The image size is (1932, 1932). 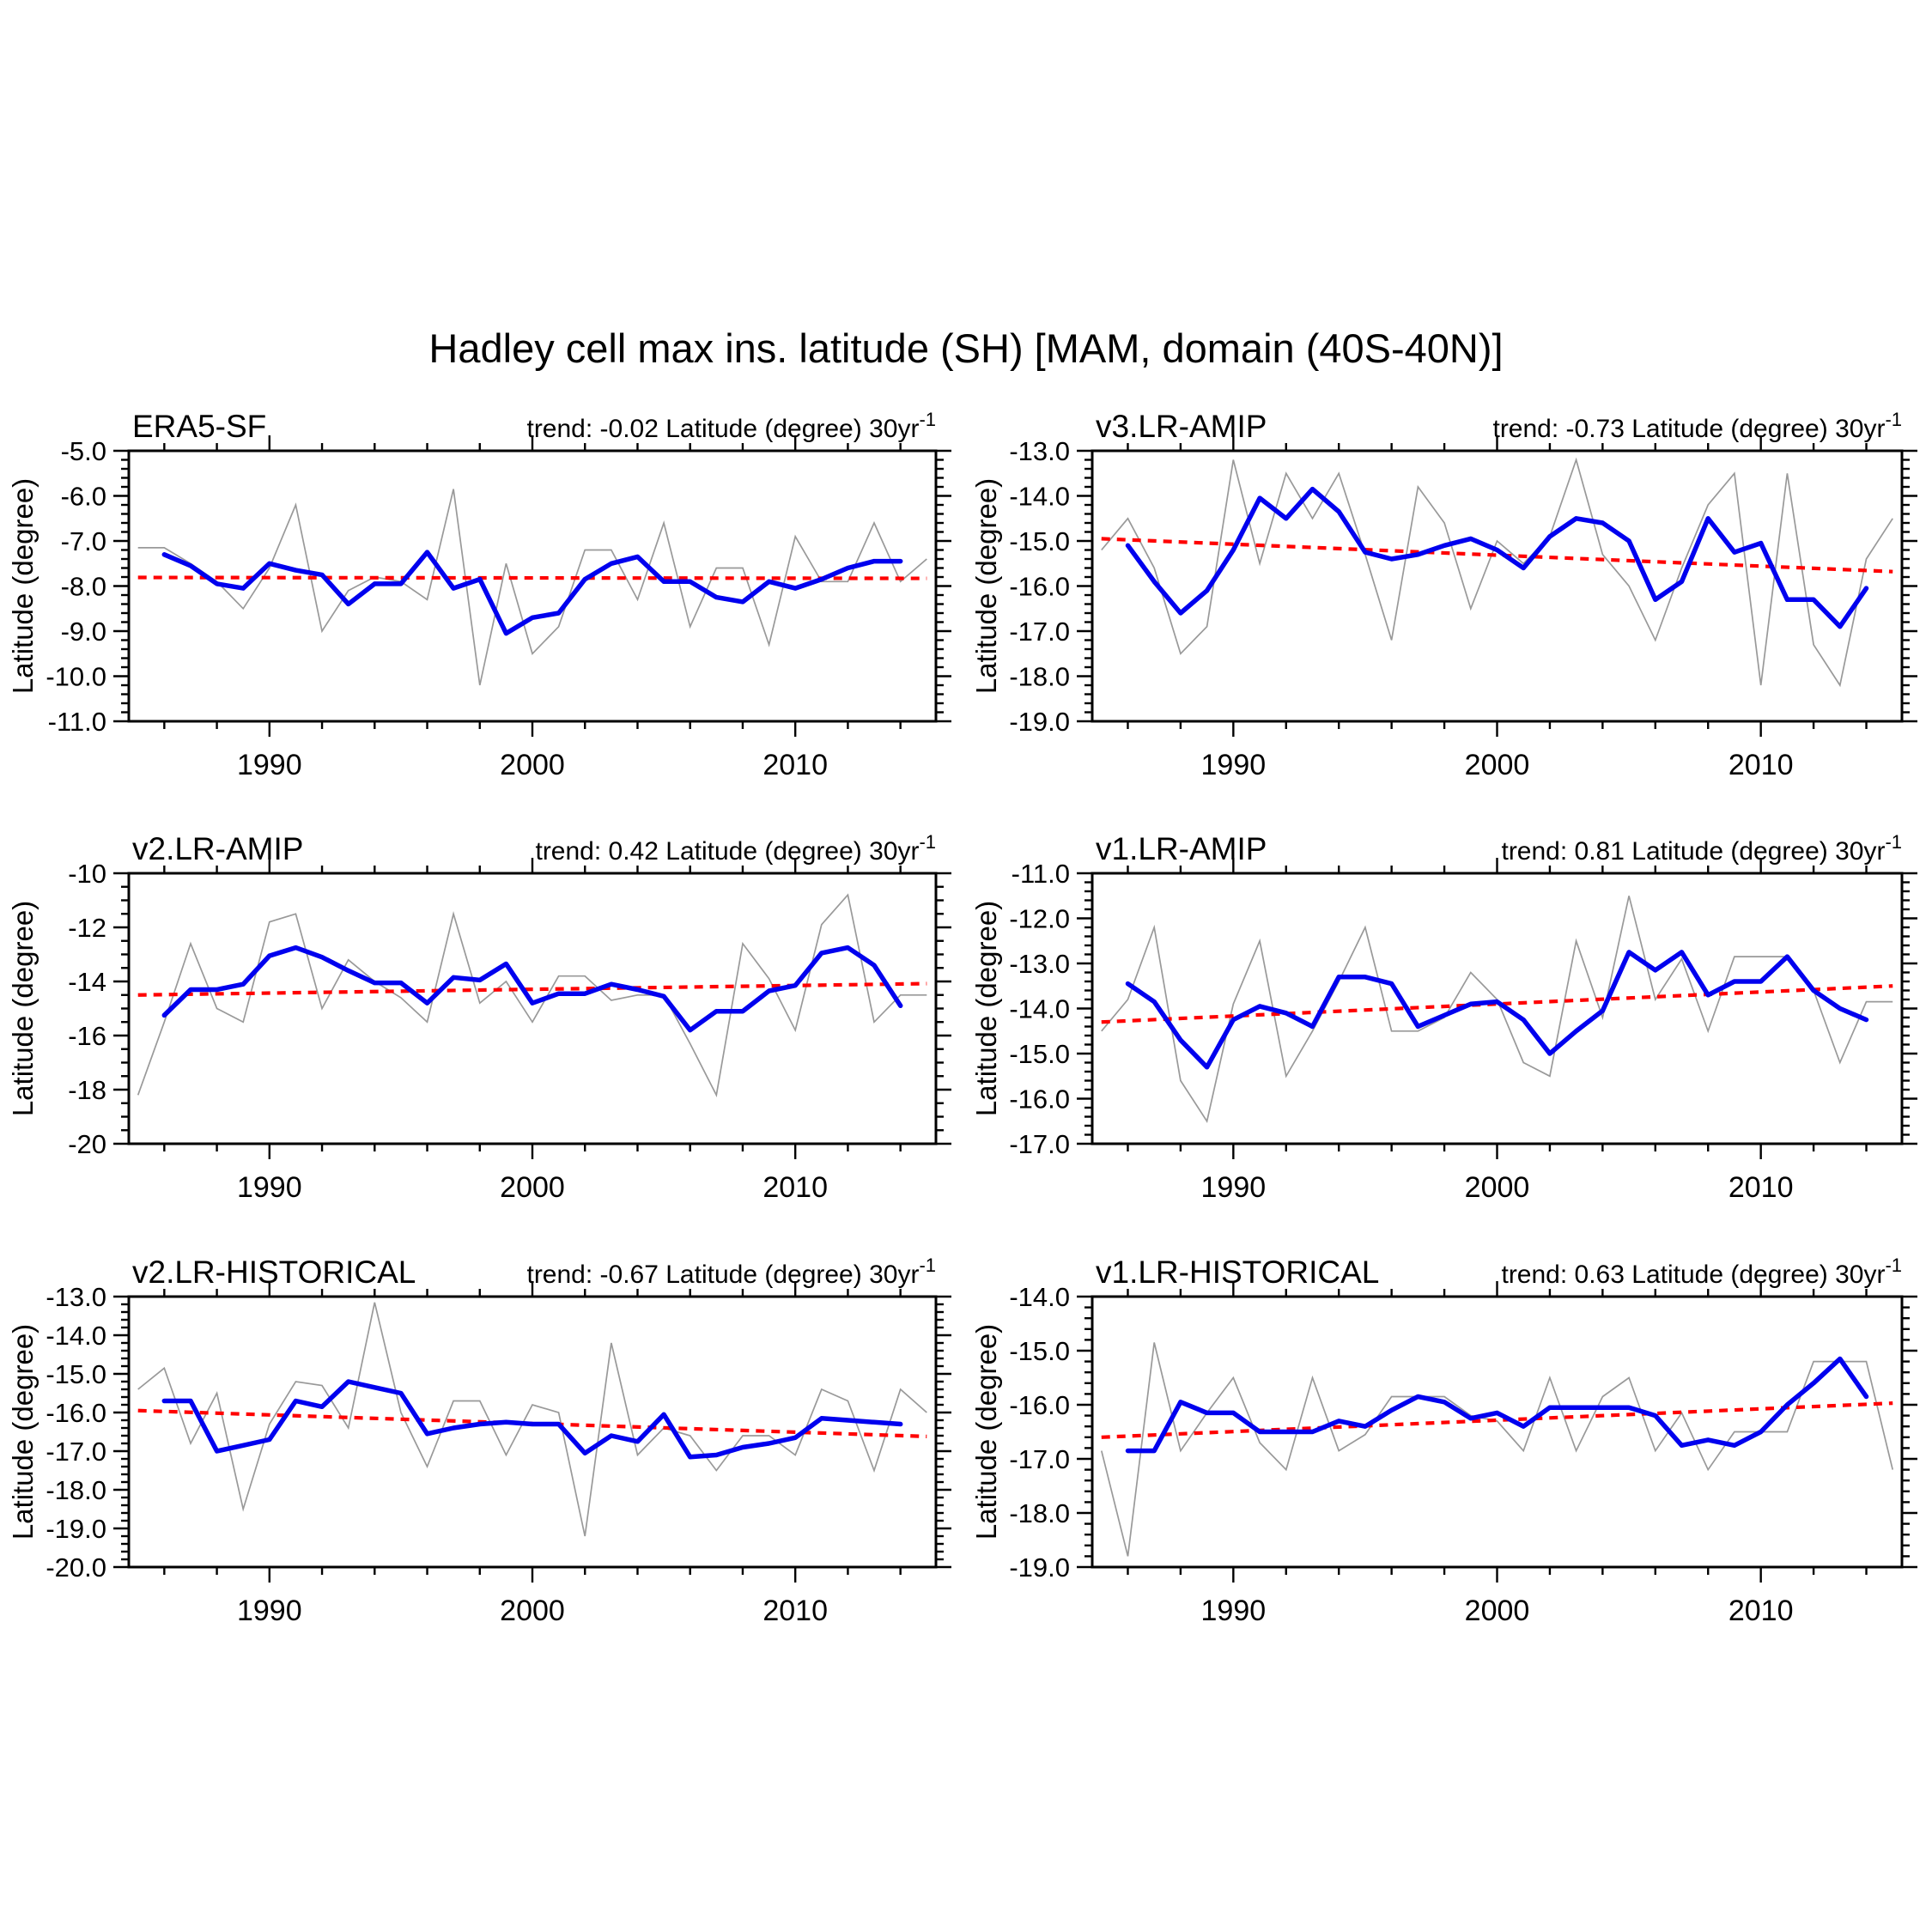 What do you see at coordinates (735, 848) in the screenshot?
I see `trend-label: trend: 0.42 Latitude (degree) 30yr-1` at bounding box center [735, 848].